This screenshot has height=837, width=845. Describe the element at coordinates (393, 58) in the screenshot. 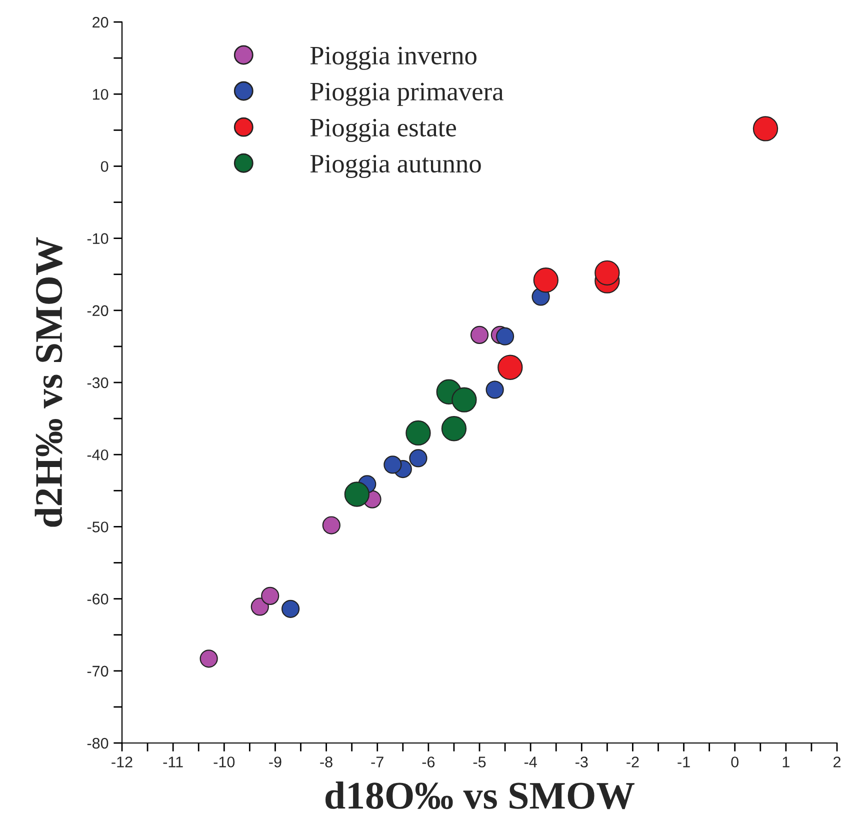

I see `legend-label: Pioggia inverno` at that location.